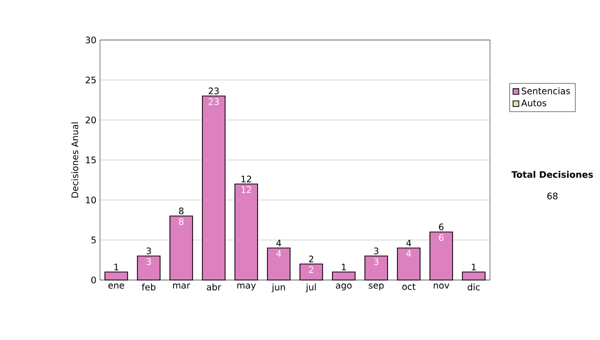 This screenshot has width=600, height=340. I want to click on total-label: 6, so click(441, 227).